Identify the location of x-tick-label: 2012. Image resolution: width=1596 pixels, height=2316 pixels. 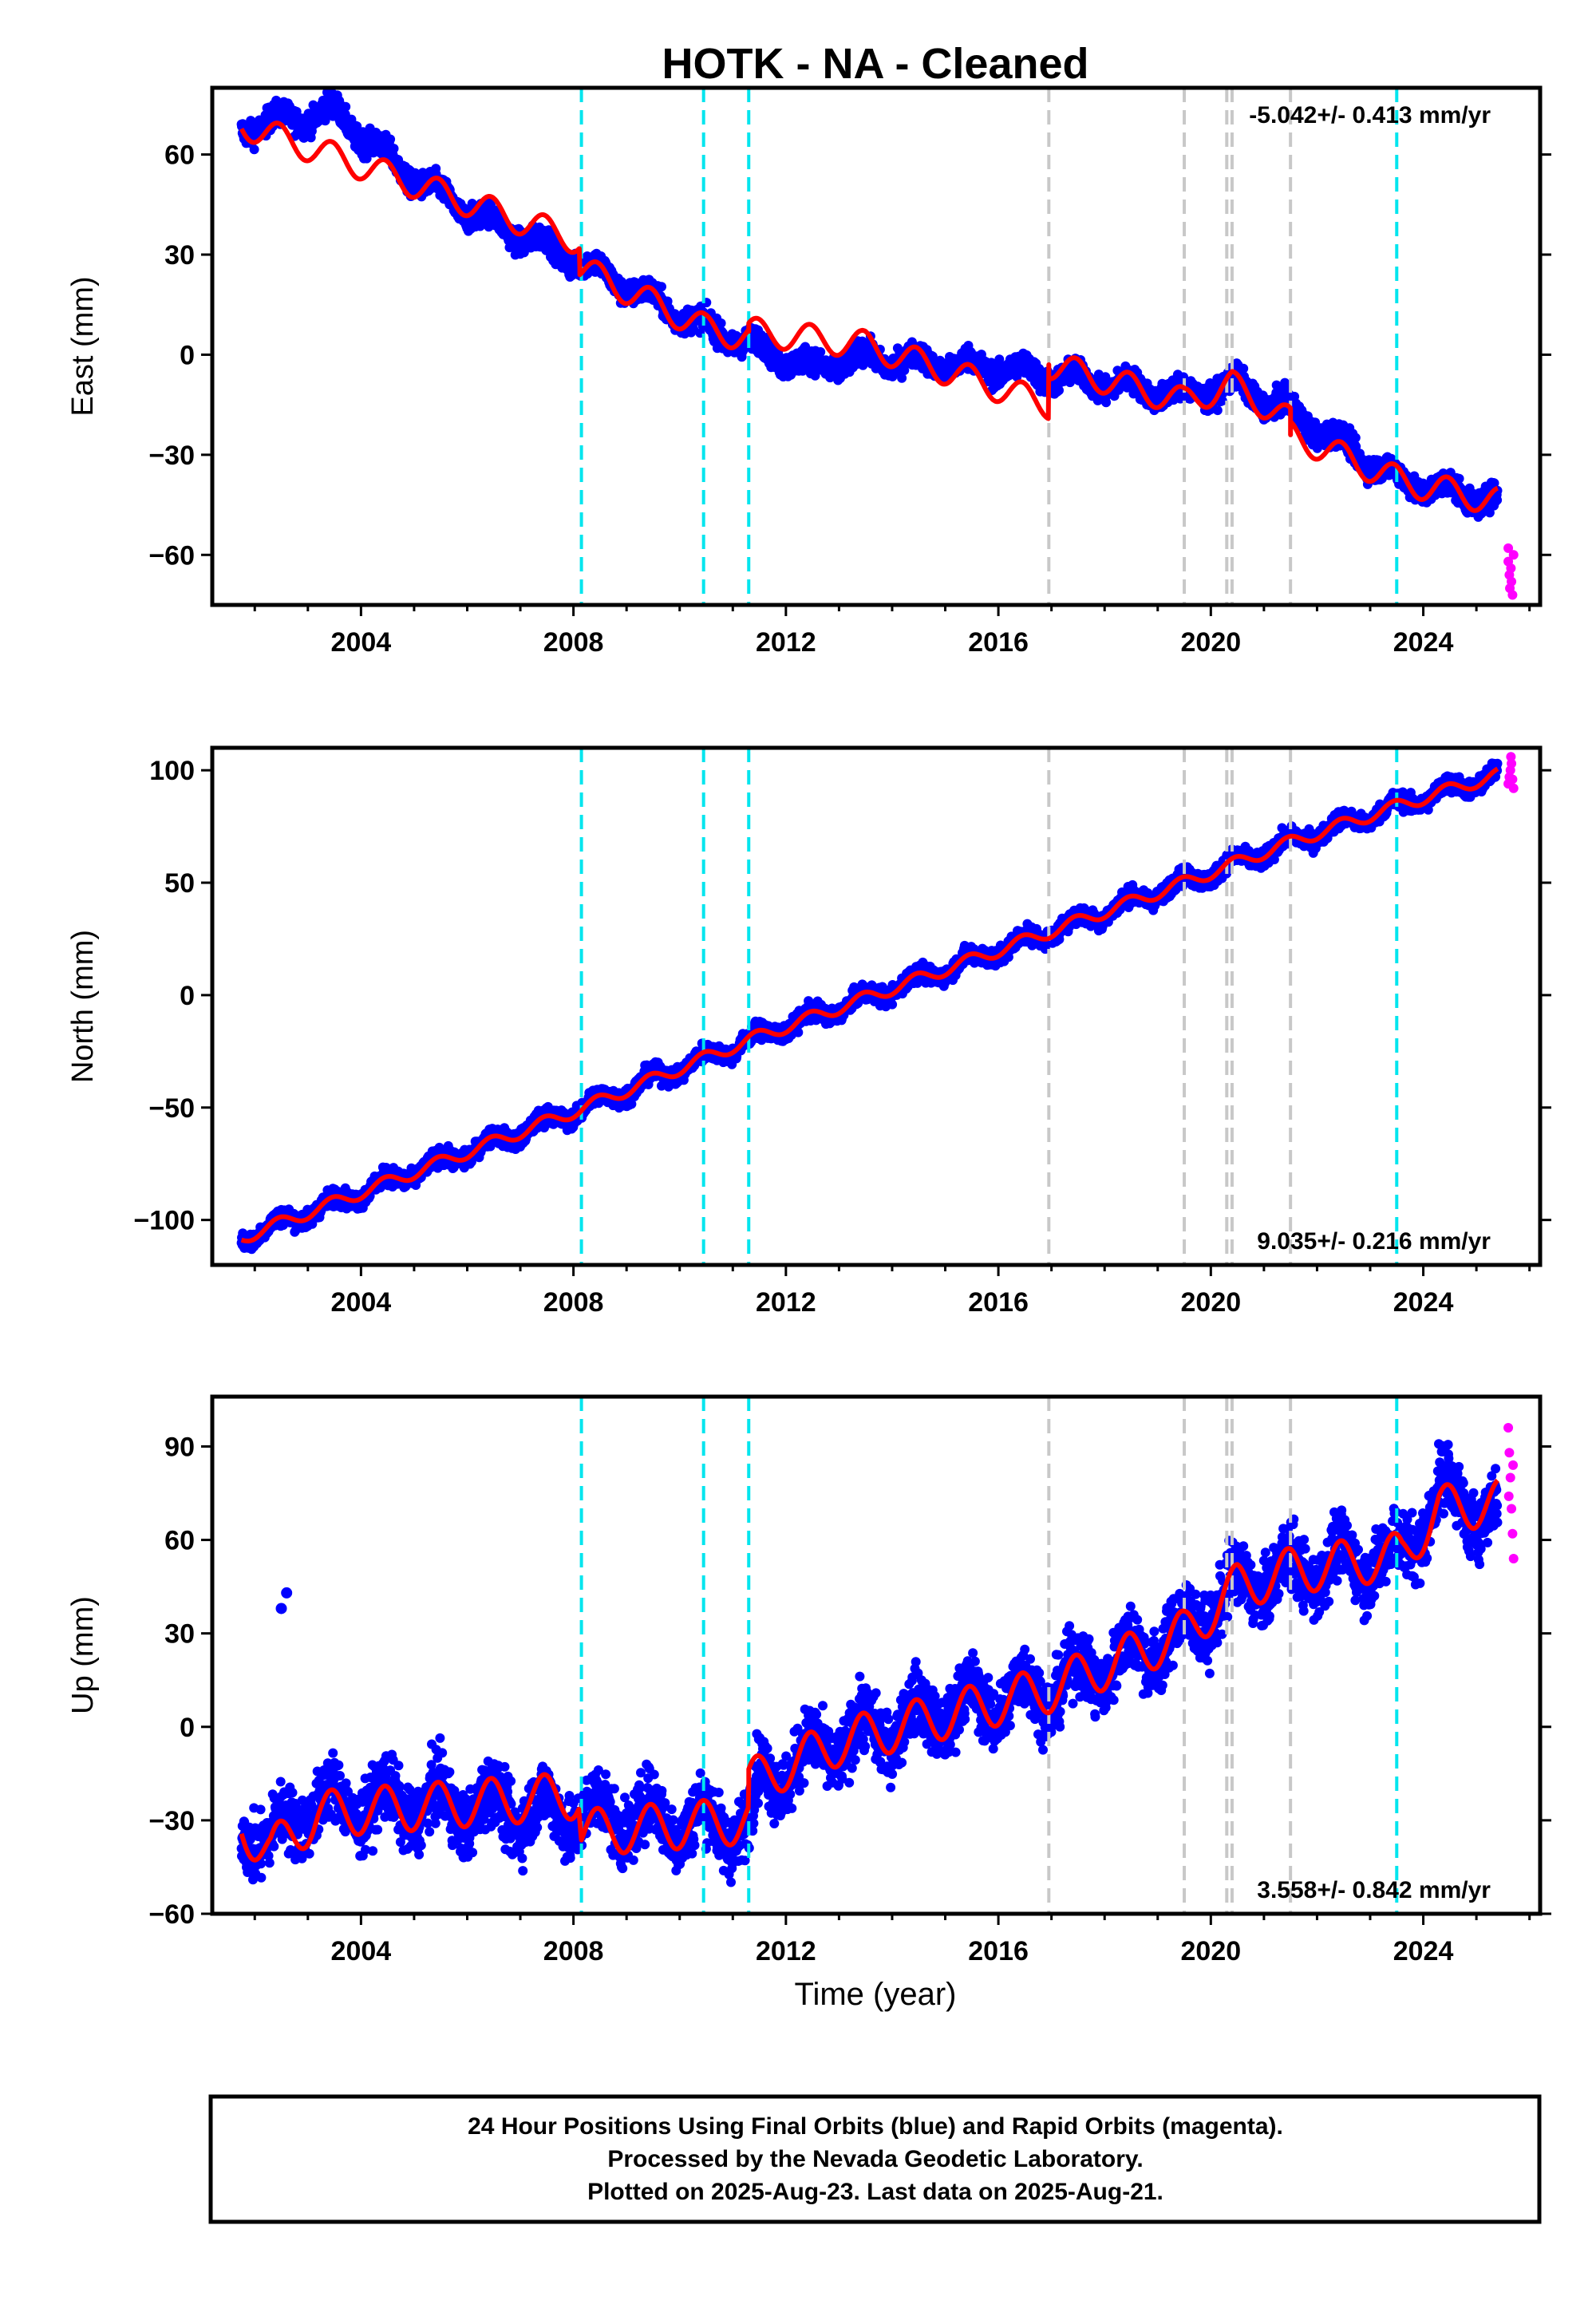
(786, 642).